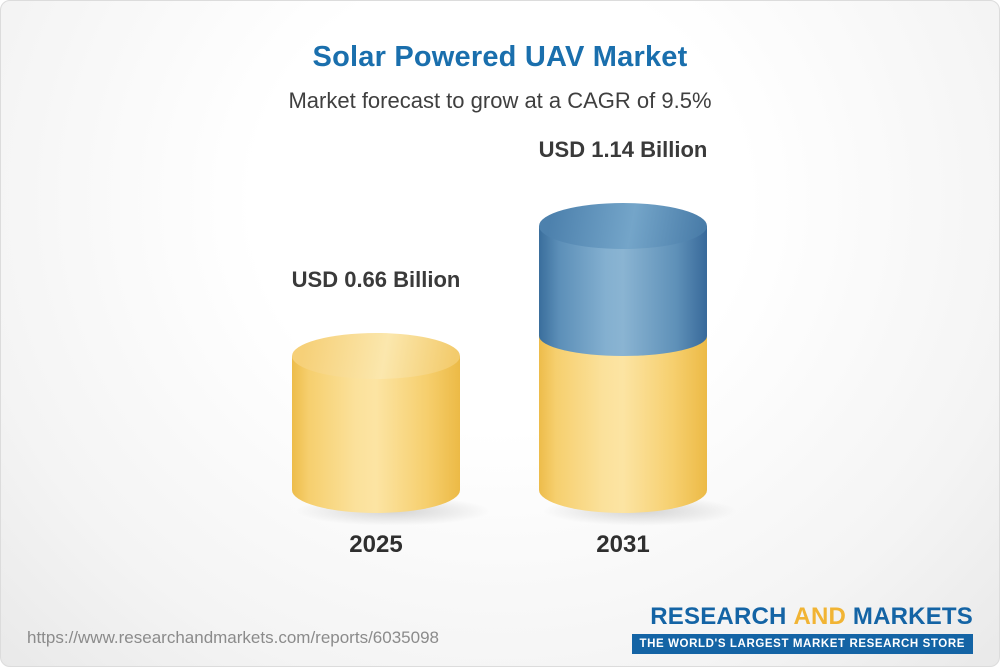 The height and width of the screenshot is (667, 1000). I want to click on logo-word-and: AND, so click(820, 616).